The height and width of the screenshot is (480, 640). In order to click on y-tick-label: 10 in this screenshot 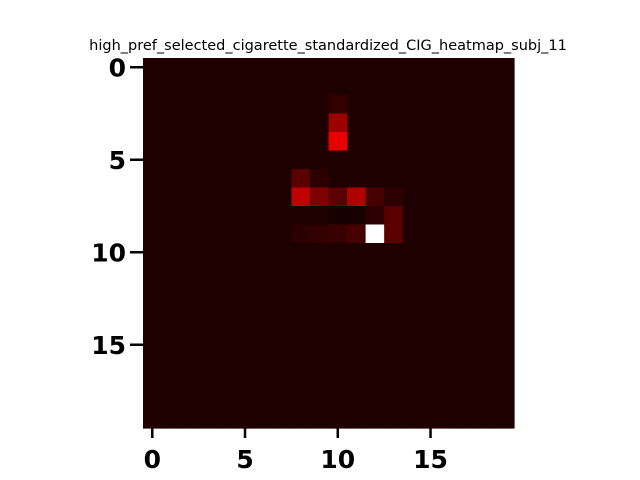, I will do `click(108, 252)`.